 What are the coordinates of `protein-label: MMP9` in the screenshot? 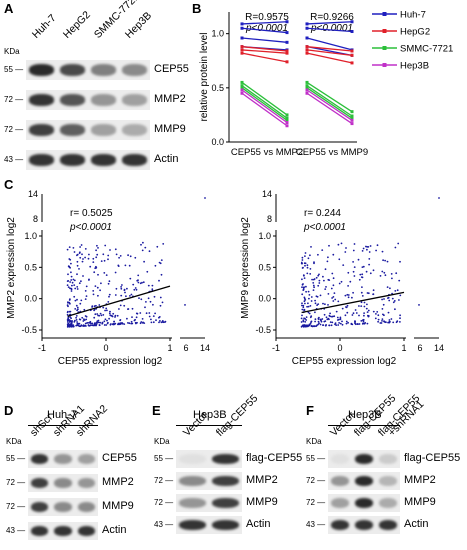 It's located at (262, 502).